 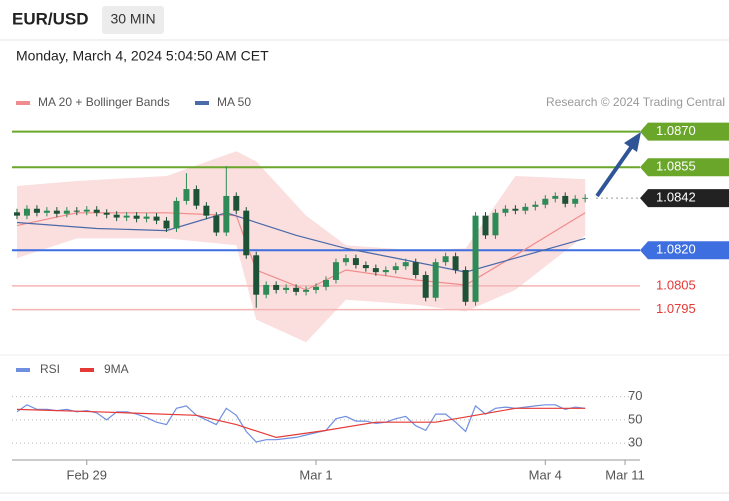 I want to click on timeframe-badge, so click(x=133, y=20).